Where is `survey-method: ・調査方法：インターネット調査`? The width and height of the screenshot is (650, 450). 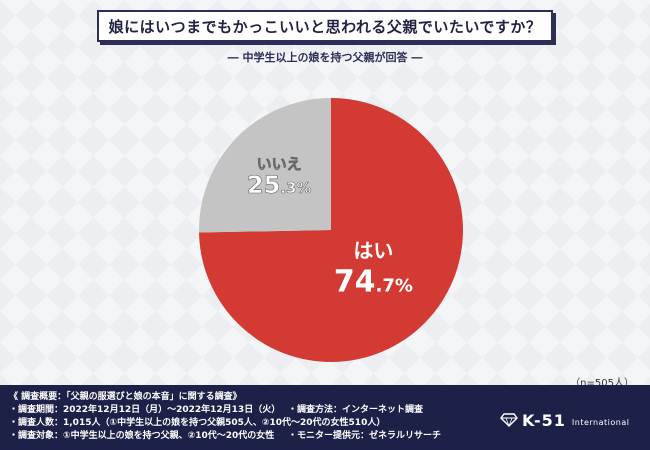
survey-method: ・調査方法：インターネット調査 is located at coordinates (356, 410).